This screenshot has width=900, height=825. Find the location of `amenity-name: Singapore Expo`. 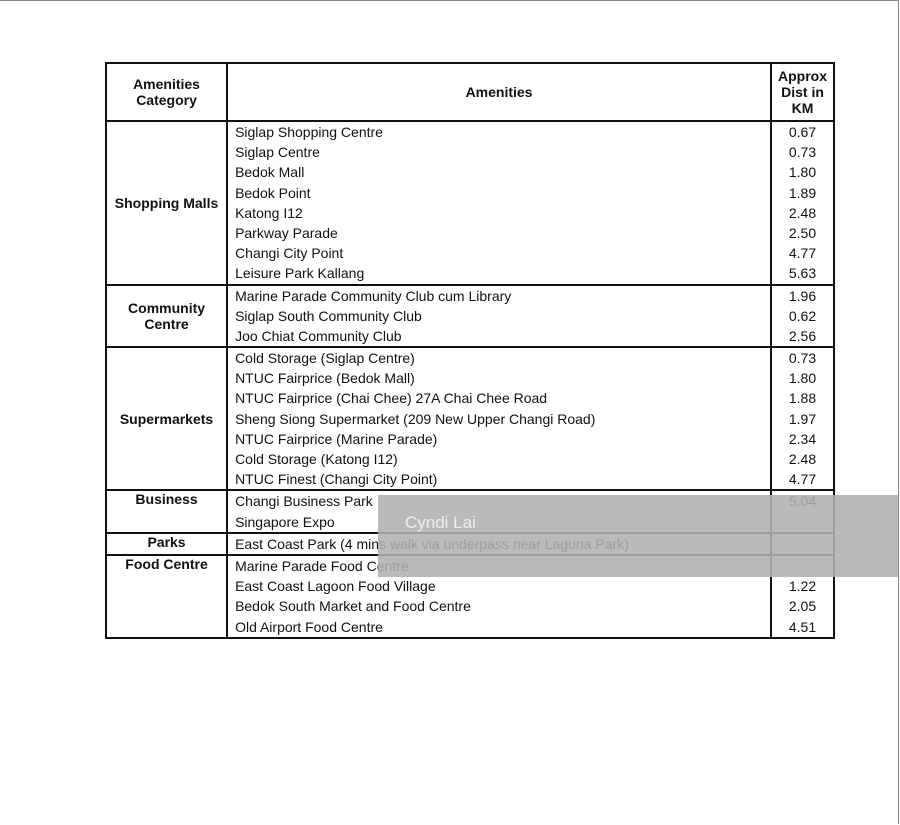

amenity-name: Singapore Expo is located at coordinates (285, 521).